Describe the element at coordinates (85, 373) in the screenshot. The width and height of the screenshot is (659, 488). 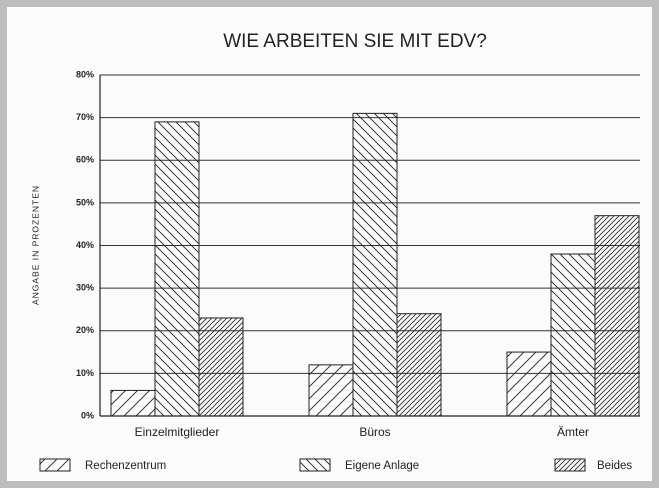
I see `y-tick-label: 10%` at that location.